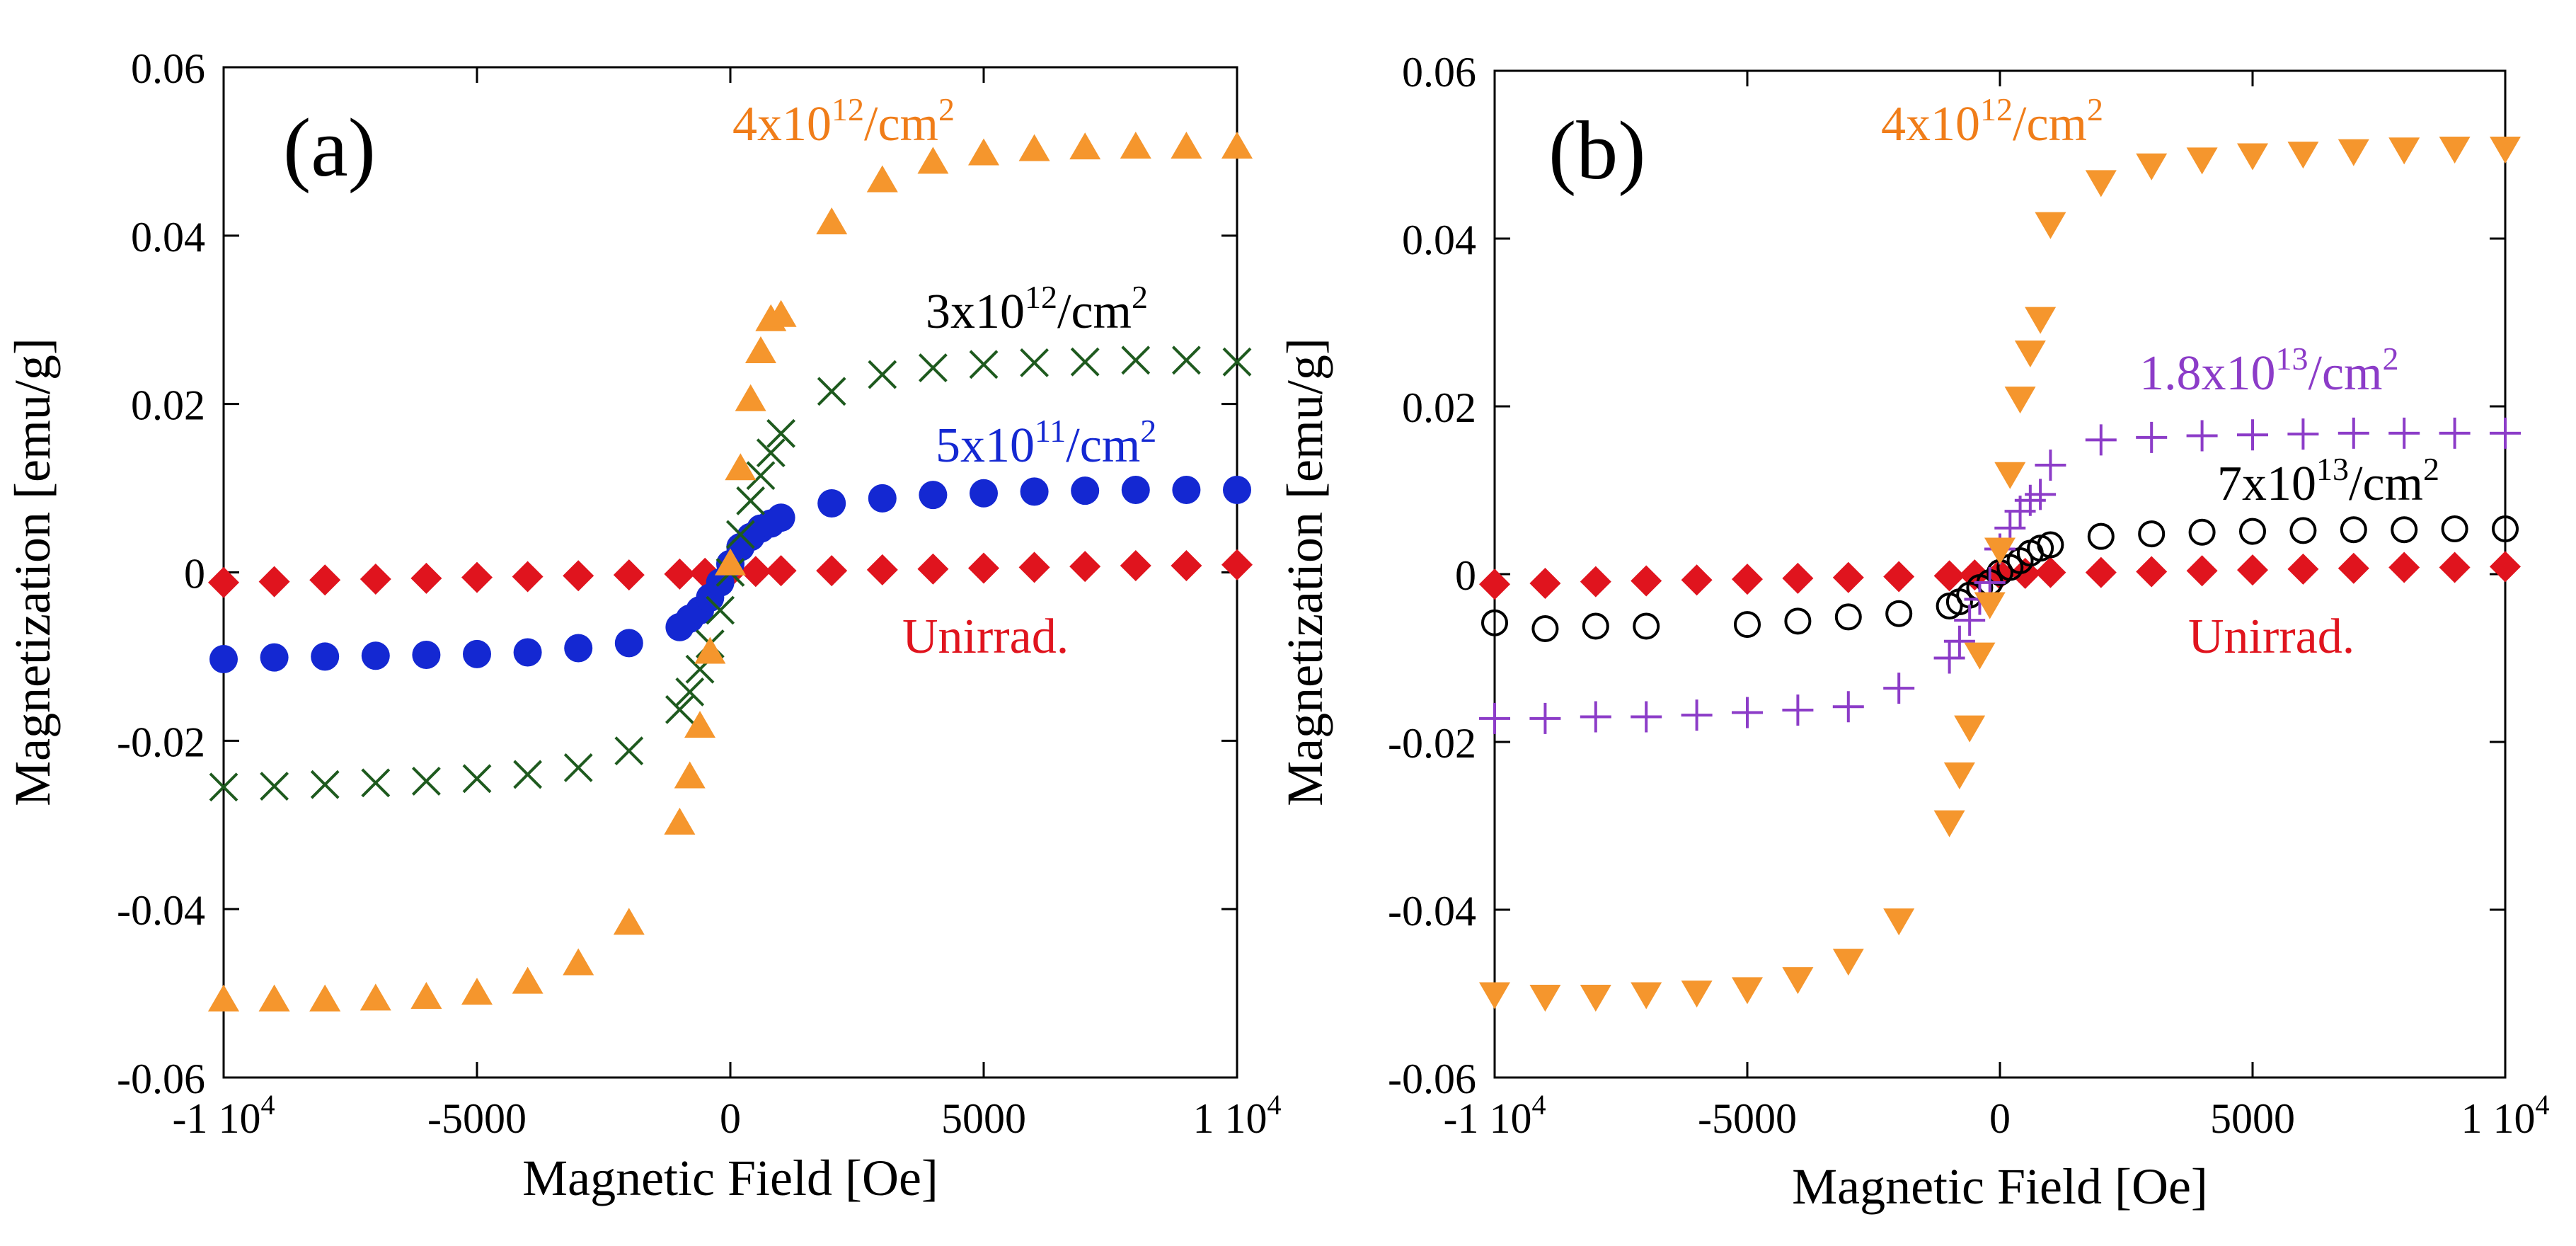 The image size is (2576, 1246). Describe the element at coordinates (901, 124) in the screenshot. I see `annotation-orange-a-unit: /cm` at that location.